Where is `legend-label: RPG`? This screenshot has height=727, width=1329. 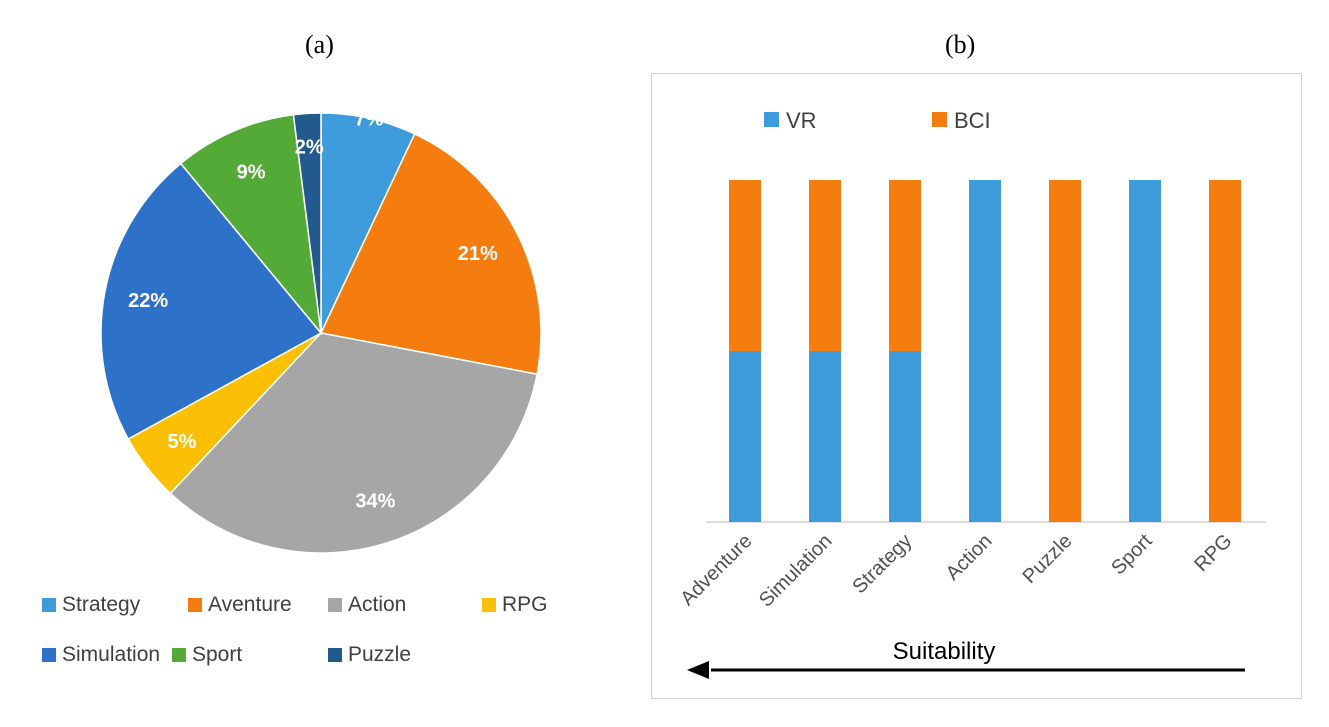
legend-label: RPG is located at coordinates (525, 604).